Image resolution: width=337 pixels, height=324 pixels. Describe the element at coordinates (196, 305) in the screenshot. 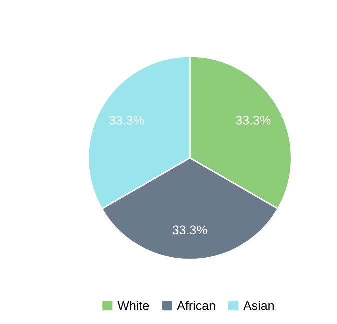

I see `legend-label: African` at that location.